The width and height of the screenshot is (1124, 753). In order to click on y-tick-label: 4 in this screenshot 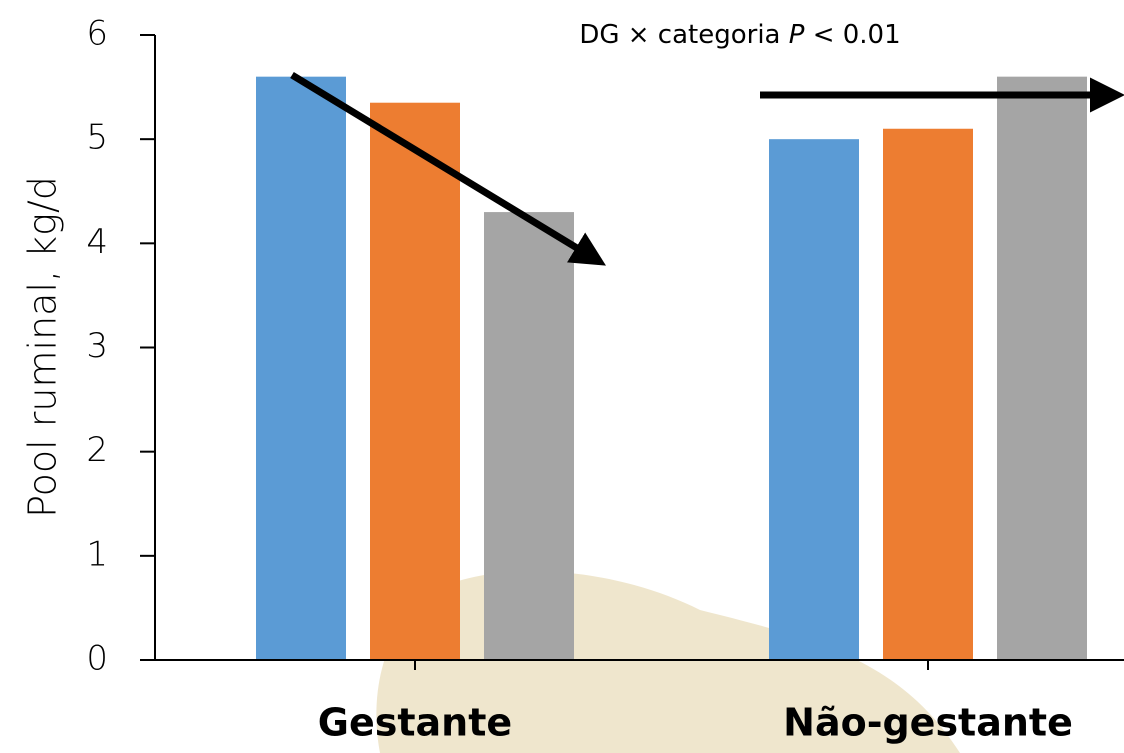, I will do `click(97, 242)`.